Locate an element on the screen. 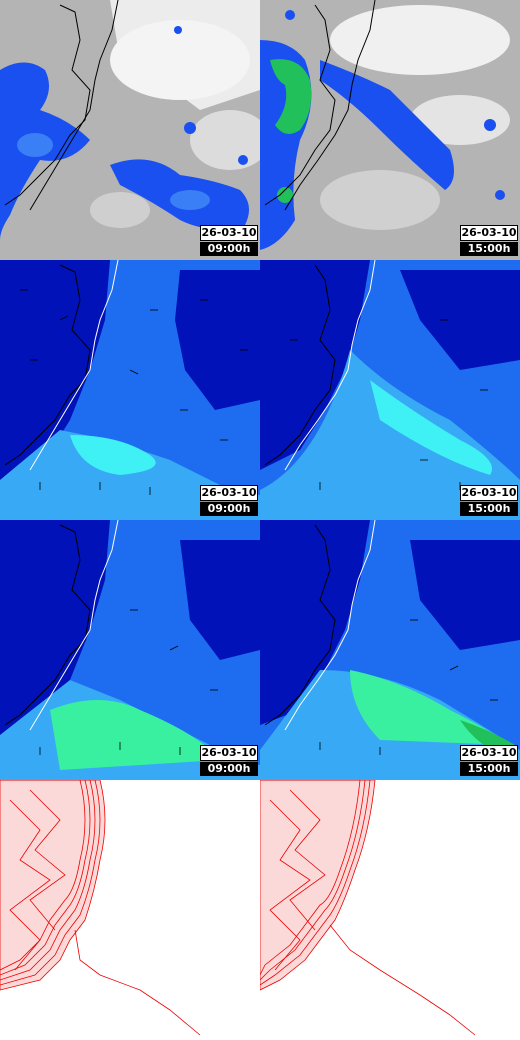 The width and height of the screenshot is (520, 1040). satellite-panel-0900: 26-03-10 09:00h is located at coordinates (130, 130).